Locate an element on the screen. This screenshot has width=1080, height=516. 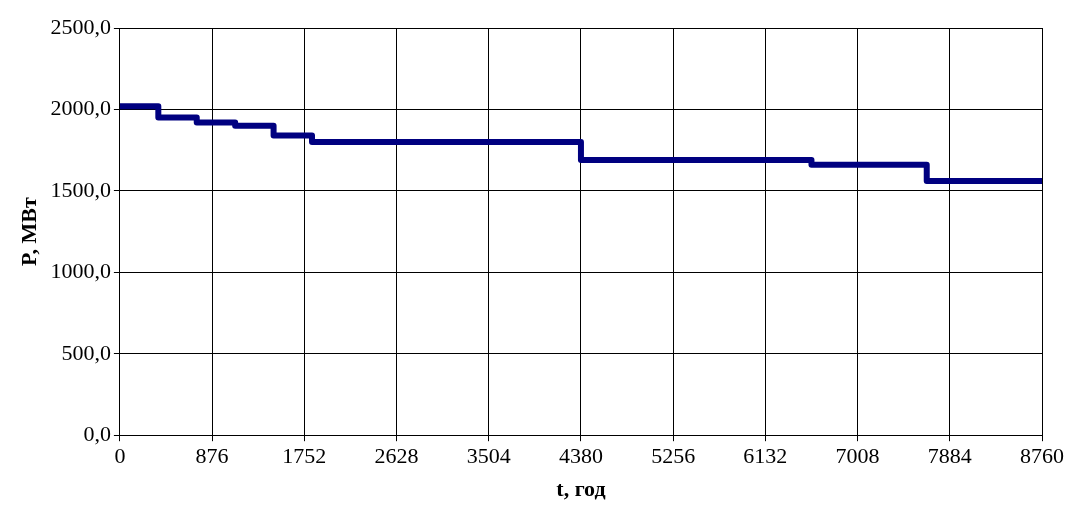
y-tick-label: 500,0 is located at coordinates (86, 352).